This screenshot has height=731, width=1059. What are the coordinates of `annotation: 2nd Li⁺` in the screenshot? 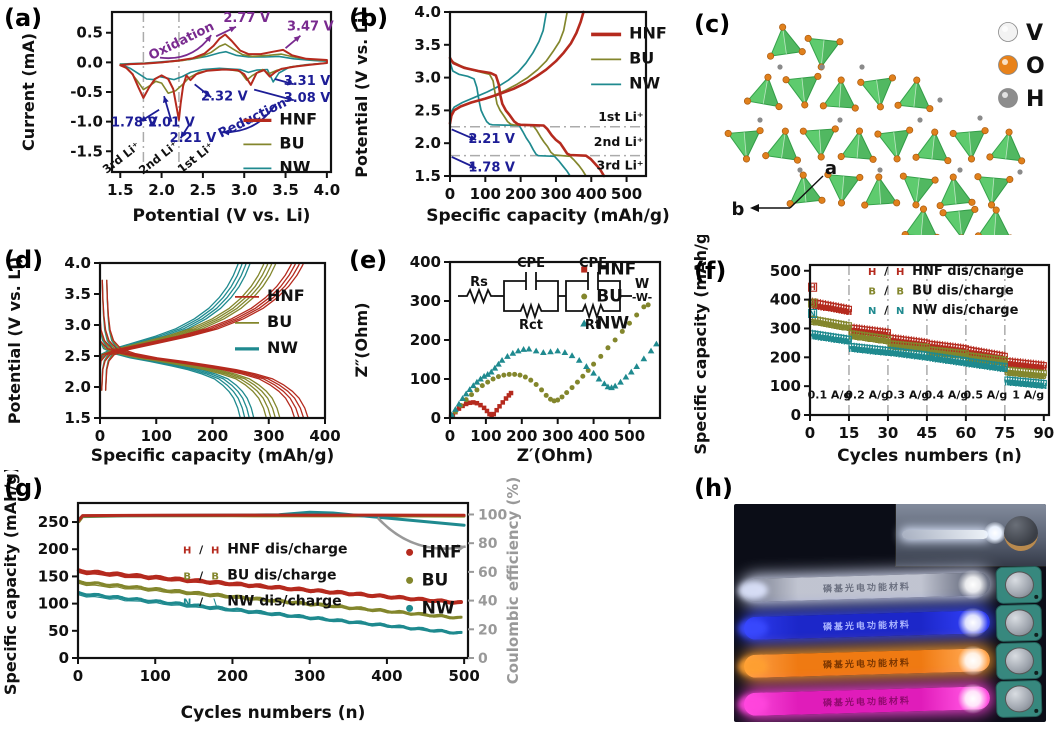 It's located at (619, 141).